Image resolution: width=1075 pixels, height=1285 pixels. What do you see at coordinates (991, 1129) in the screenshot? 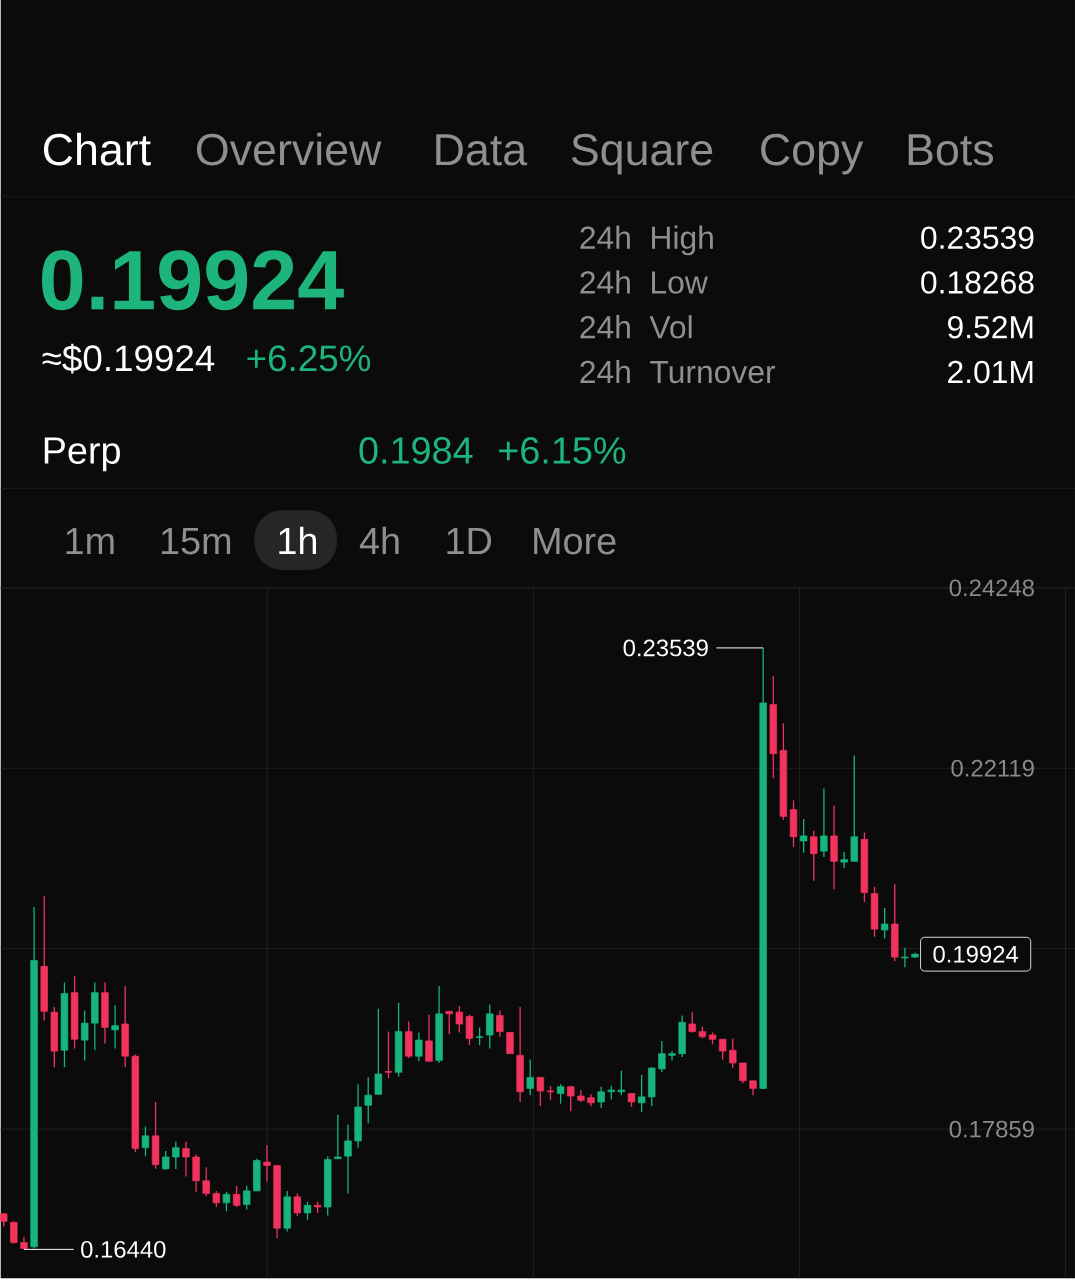
I see `y-tick-label: 0.17859` at bounding box center [991, 1129].